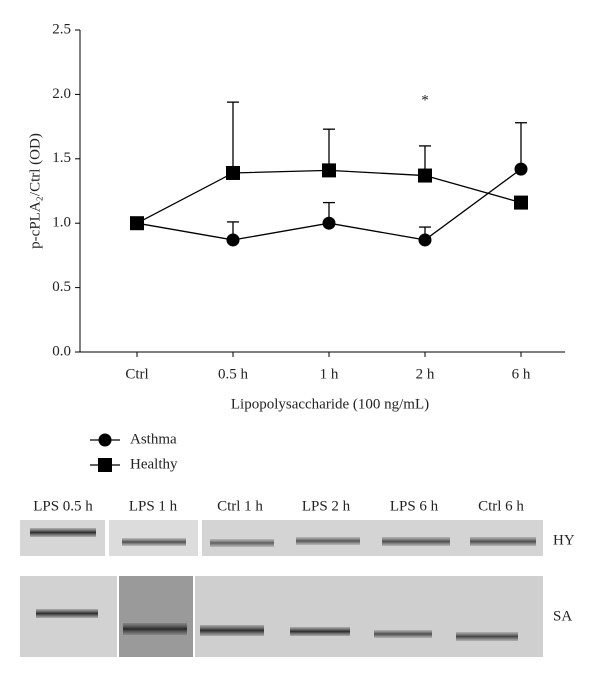 This screenshot has height=682, width=600. I want to click on row-label: HY, so click(564, 540).